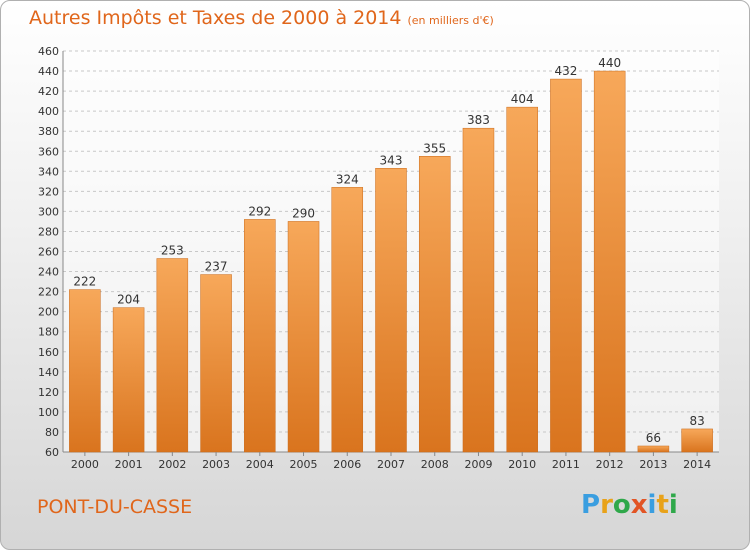 This screenshot has width=750, height=550. What do you see at coordinates (304, 464) in the screenshot?
I see `x-tick-label: 2005` at bounding box center [304, 464].